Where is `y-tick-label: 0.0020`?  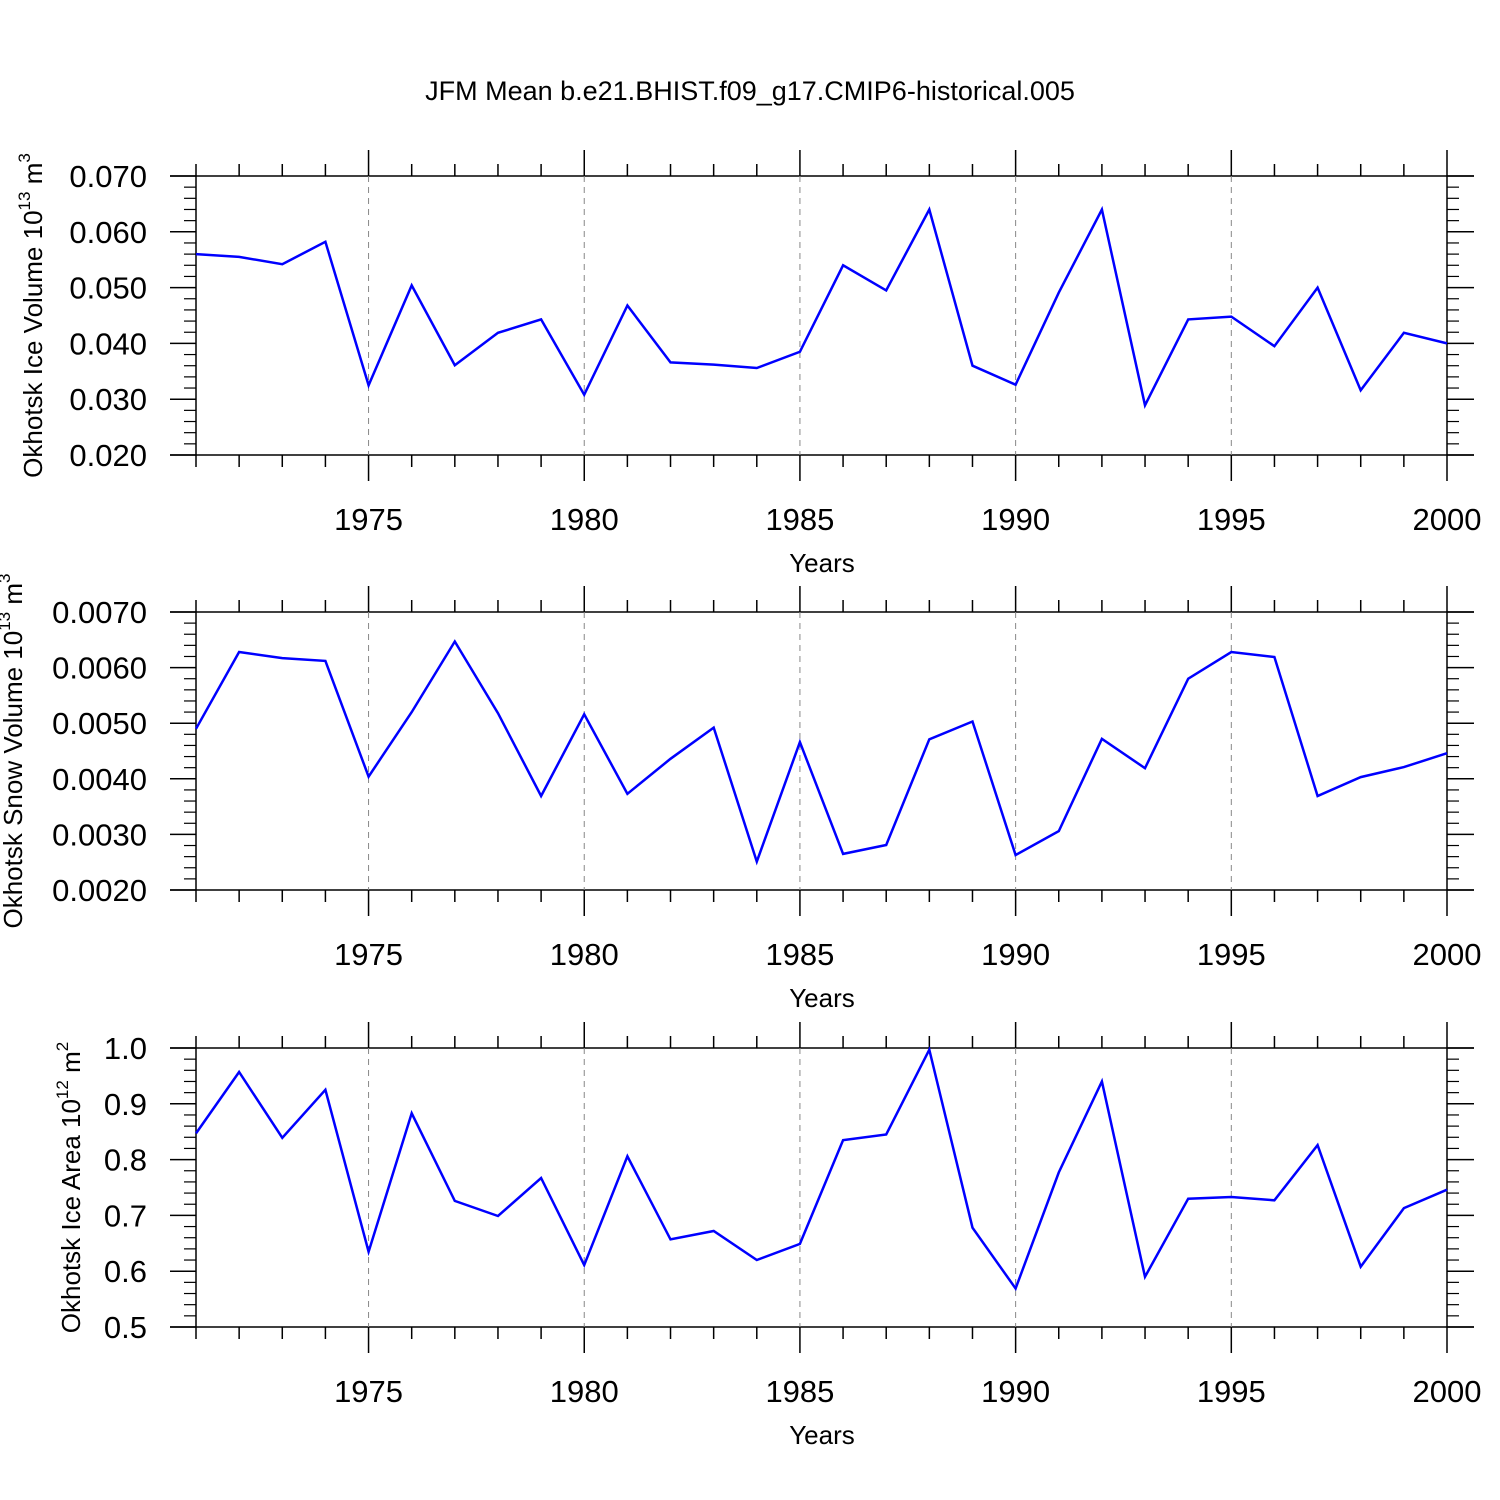
y-tick-label: 0.0020 is located at coordinates (99, 890).